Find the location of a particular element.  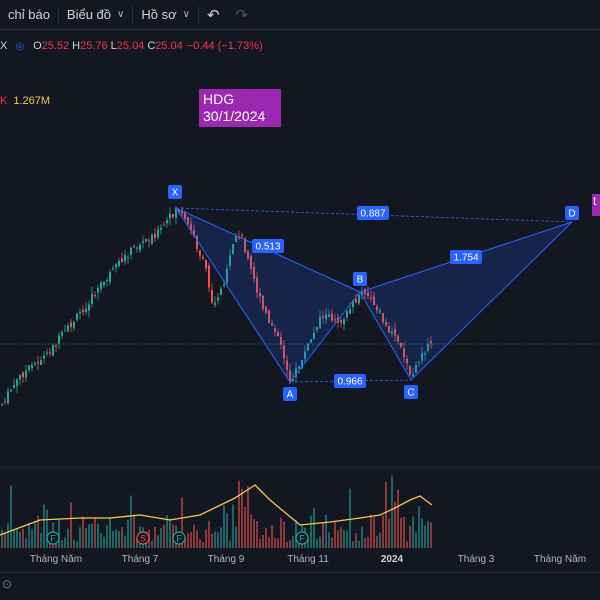

indicators-label: chỉ báo is located at coordinates (29, 14).